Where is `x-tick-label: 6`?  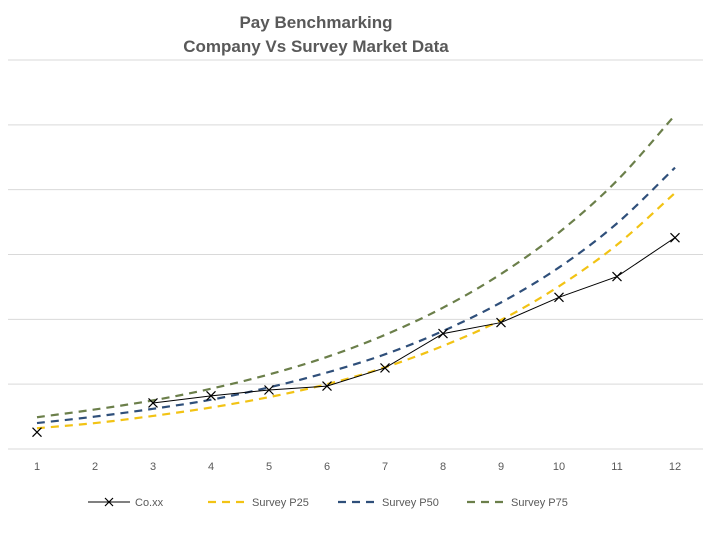
x-tick-label: 6 is located at coordinates (327, 467).